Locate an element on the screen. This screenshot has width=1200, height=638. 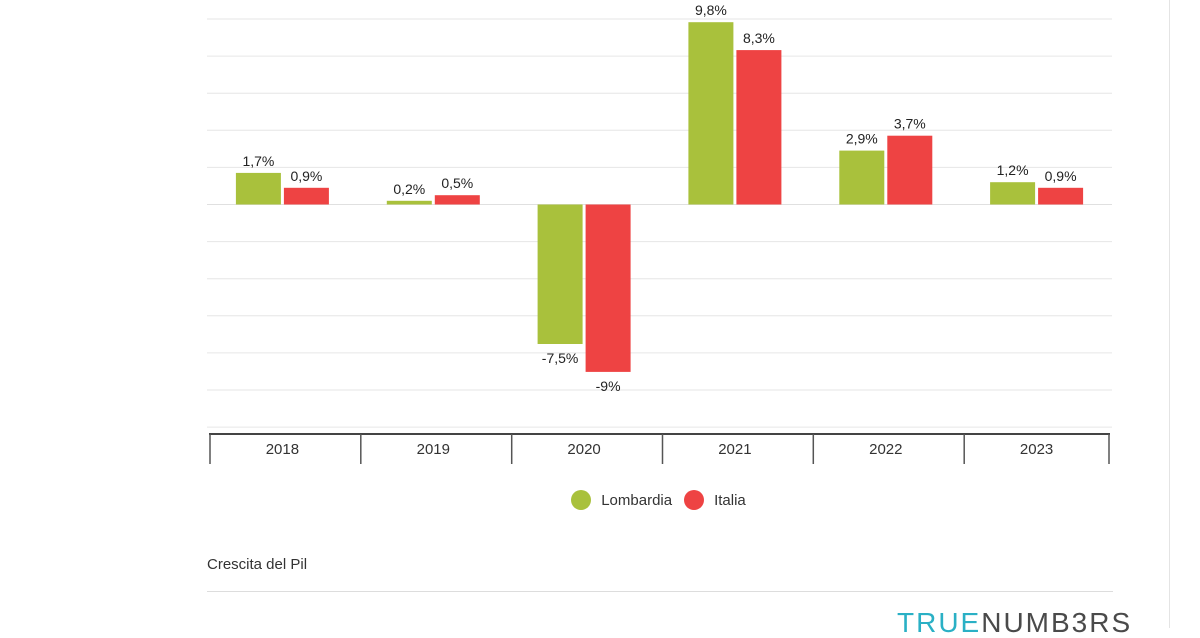
brand-logo: TRUENUMB3RS is located at coordinates (1014, 623).